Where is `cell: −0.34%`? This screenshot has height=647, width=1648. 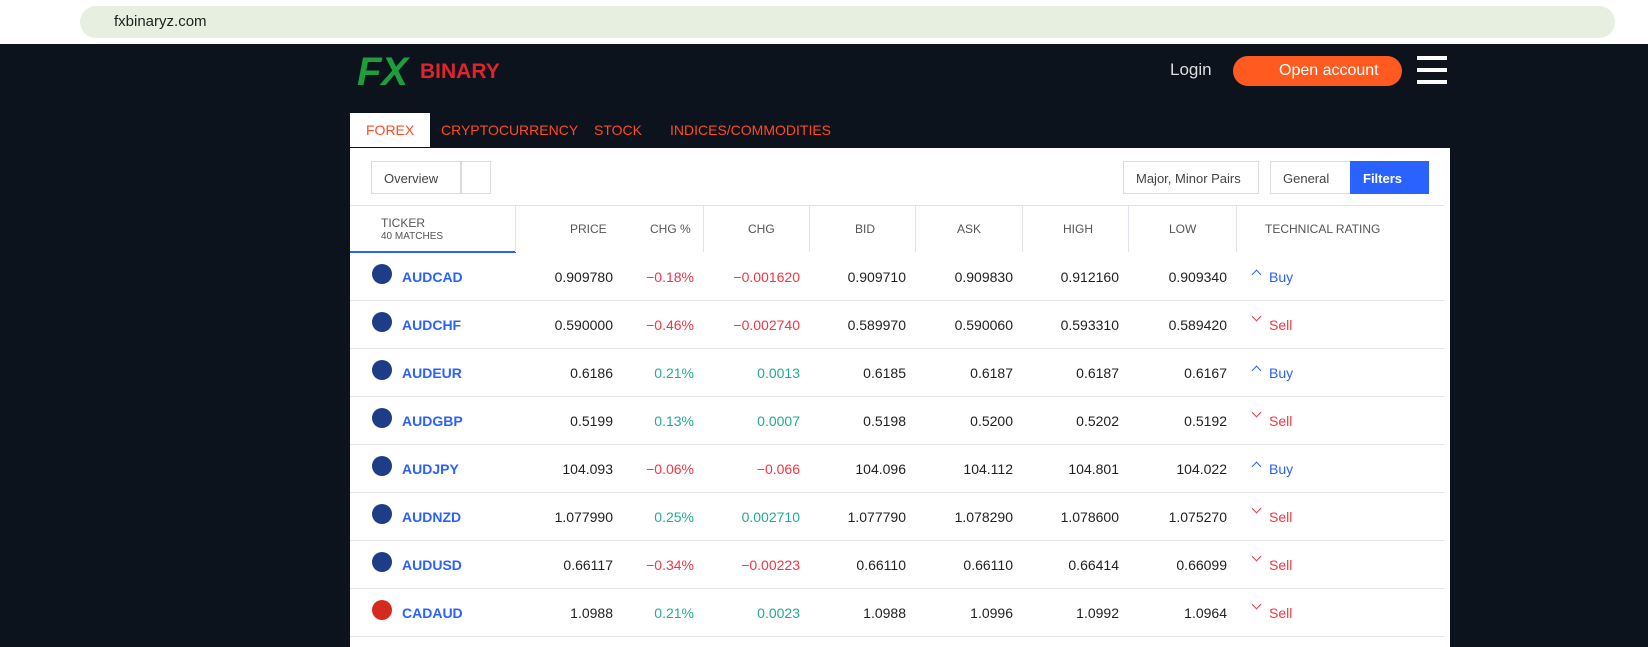 cell: −0.34% is located at coordinates (670, 565).